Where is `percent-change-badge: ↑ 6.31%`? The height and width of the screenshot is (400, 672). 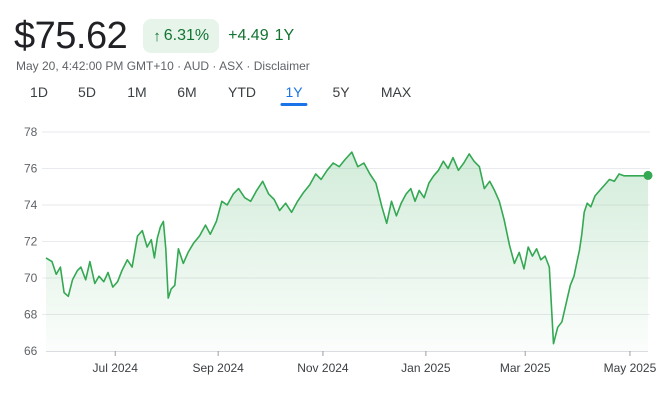 percent-change-badge: ↑ 6.31% is located at coordinates (181, 36).